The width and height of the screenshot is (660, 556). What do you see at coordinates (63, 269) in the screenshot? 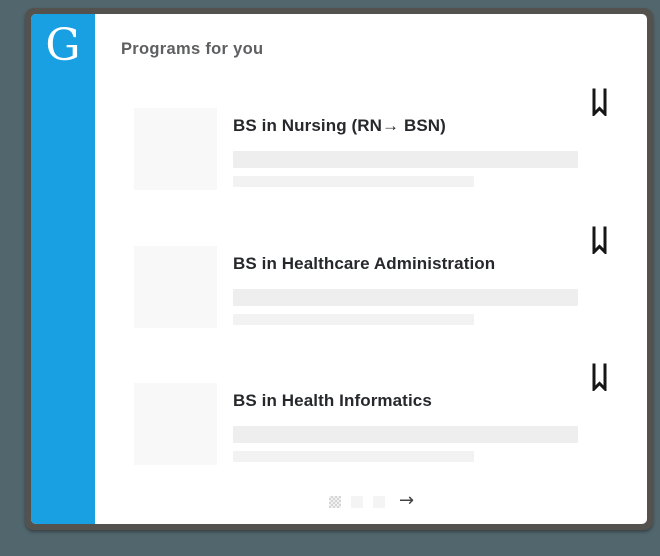
I see `brand-sidebar: G` at bounding box center [63, 269].